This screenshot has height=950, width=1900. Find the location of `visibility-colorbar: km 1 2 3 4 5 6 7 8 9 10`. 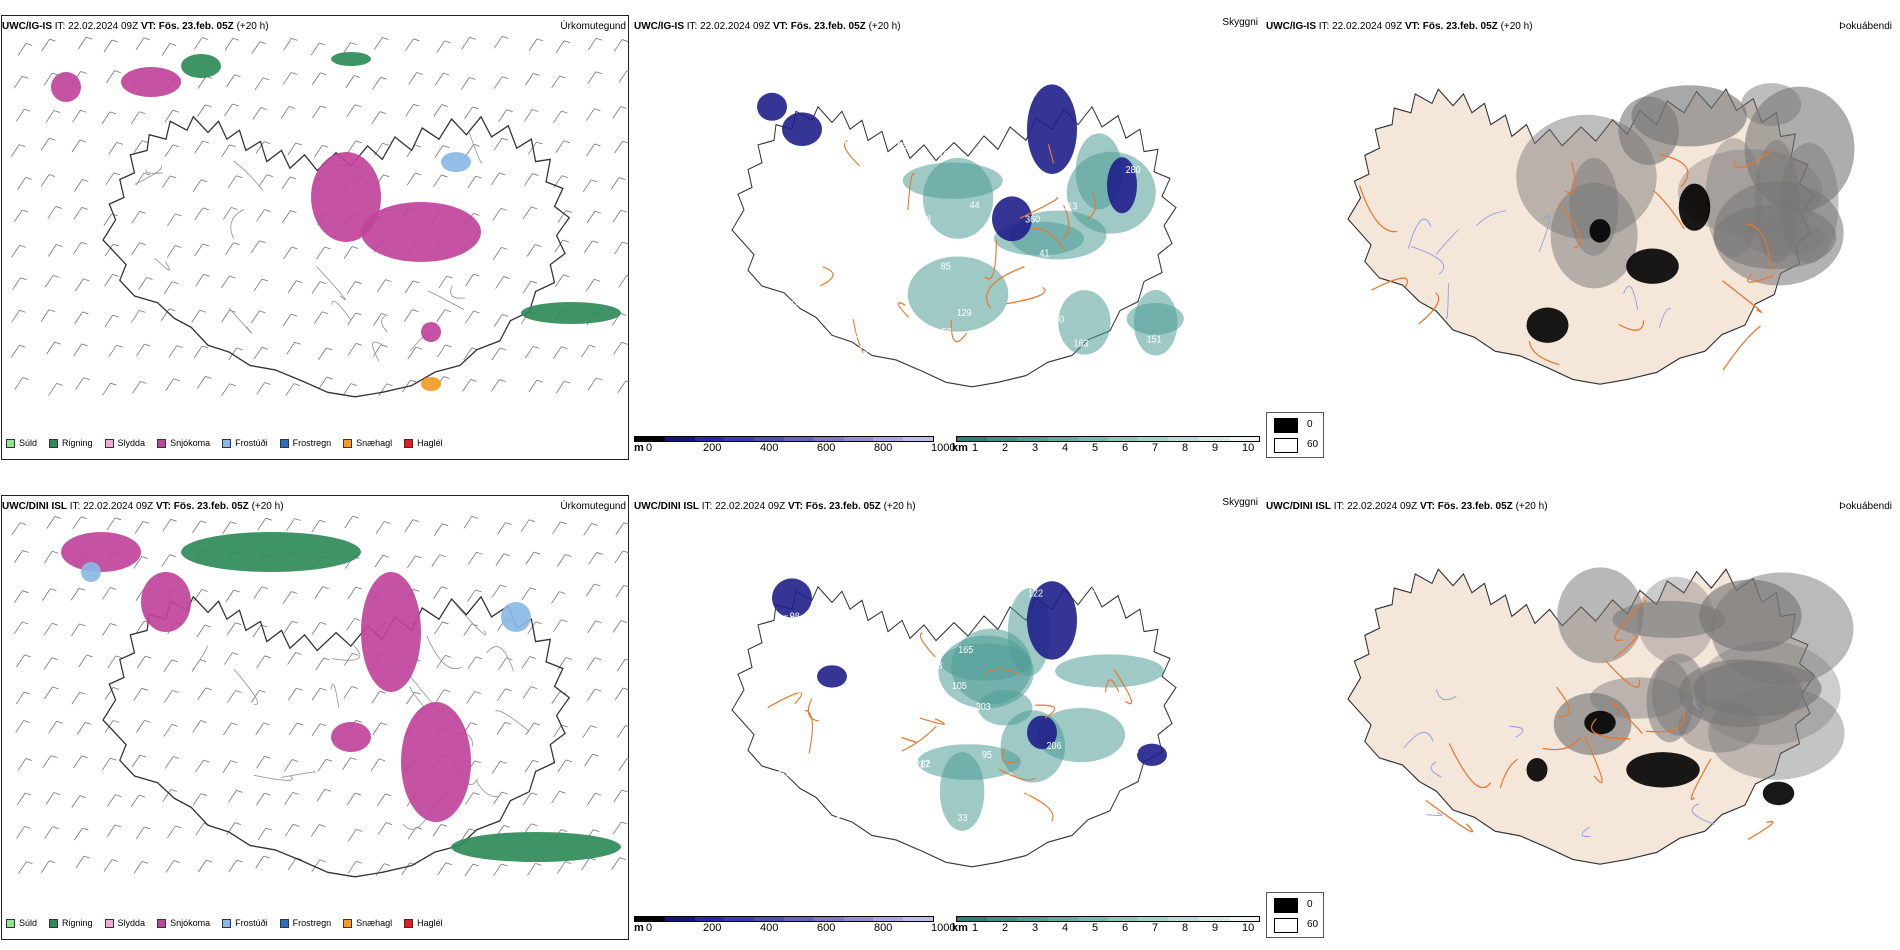

visibility-colorbar: km 1 2 3 4 5 6 7 8 9 10 is located at coordinates (1107, 925).